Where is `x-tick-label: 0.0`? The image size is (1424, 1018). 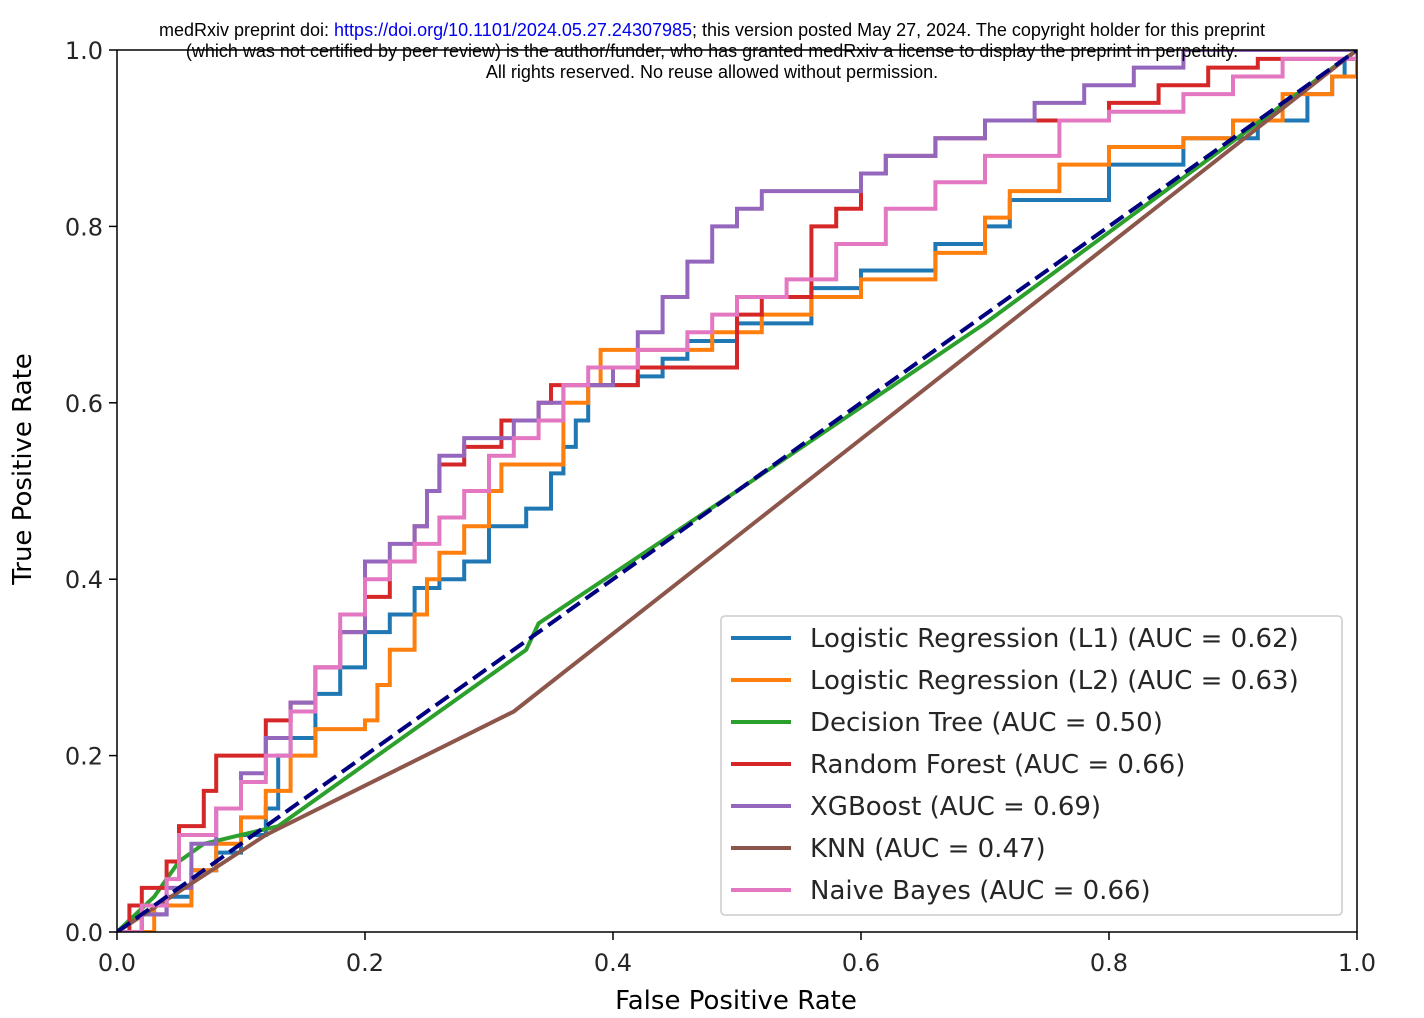
x-tick-label: 0.0 is located at coordinates (117, 963).